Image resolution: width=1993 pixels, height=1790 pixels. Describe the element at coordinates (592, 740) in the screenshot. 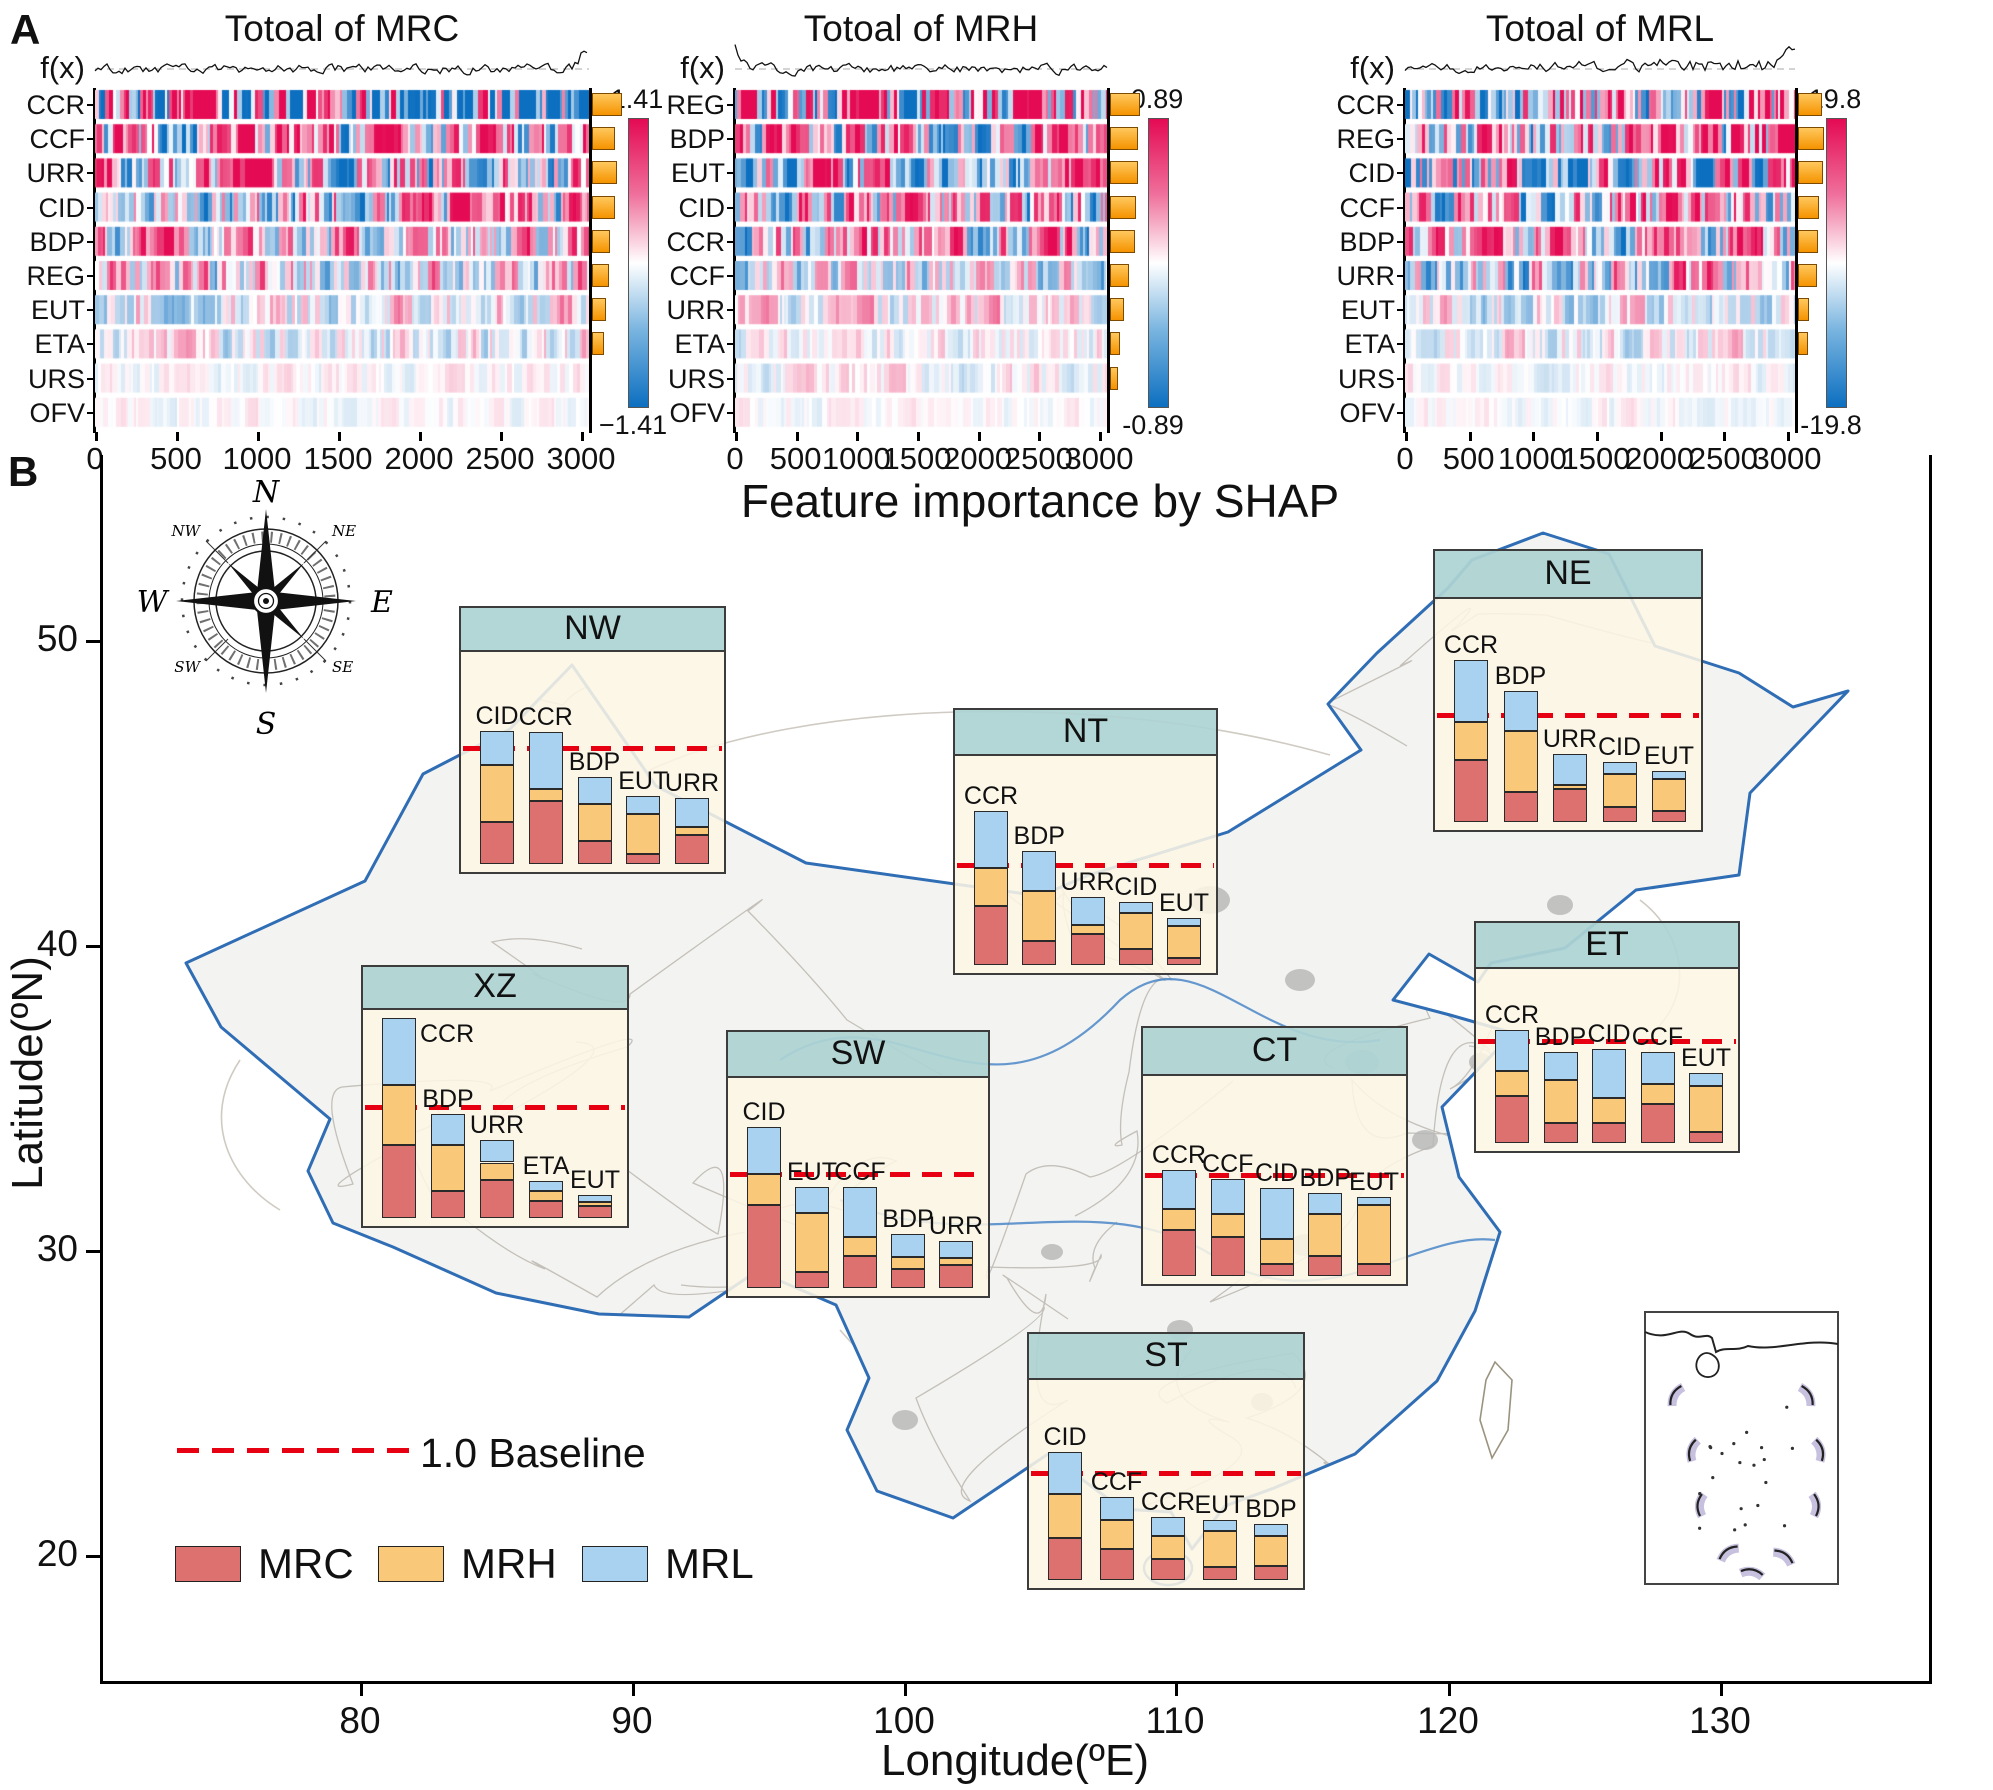

I see `region-inset-NW: NW CID CCR BDP EUT URR` at that location.